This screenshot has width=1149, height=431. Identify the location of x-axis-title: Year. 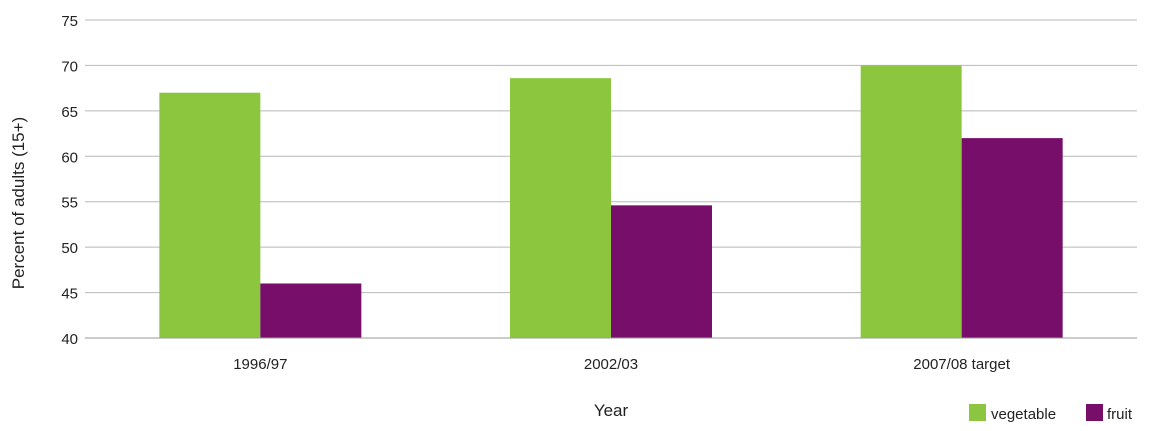
(611, 410).